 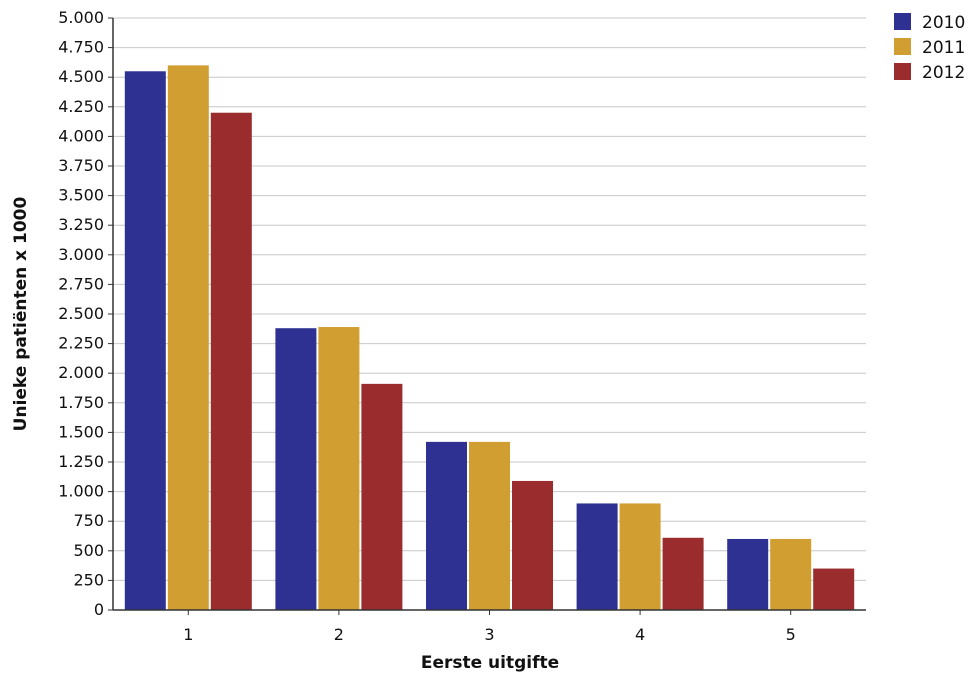 What do you see at coordinates (943, 73) in the screenshot?
I see `legend-label-2012: 2012` at bounding box center [943, 73].